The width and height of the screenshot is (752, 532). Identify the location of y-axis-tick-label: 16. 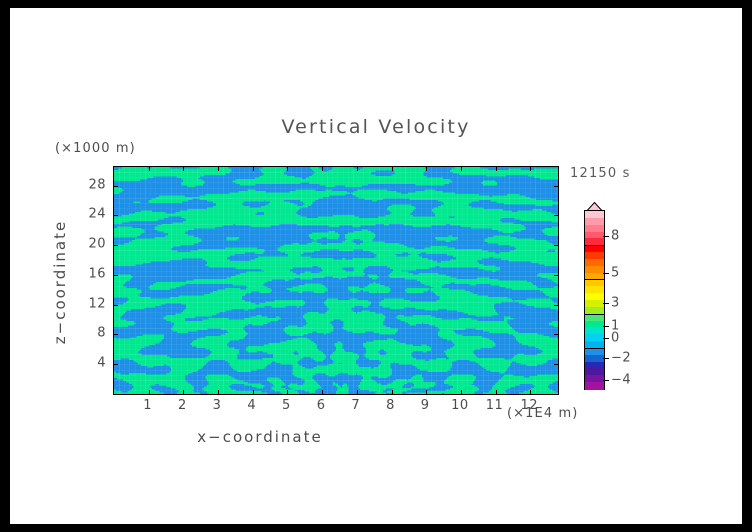
(97, 274).